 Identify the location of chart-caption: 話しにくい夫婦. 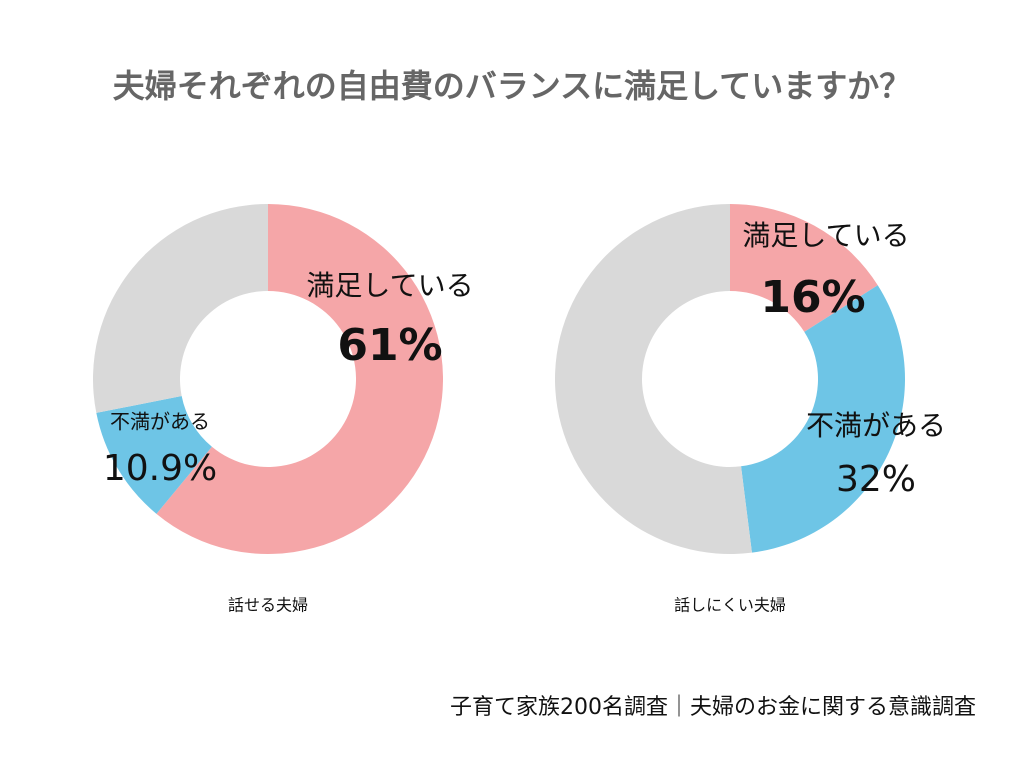
(730, 605).